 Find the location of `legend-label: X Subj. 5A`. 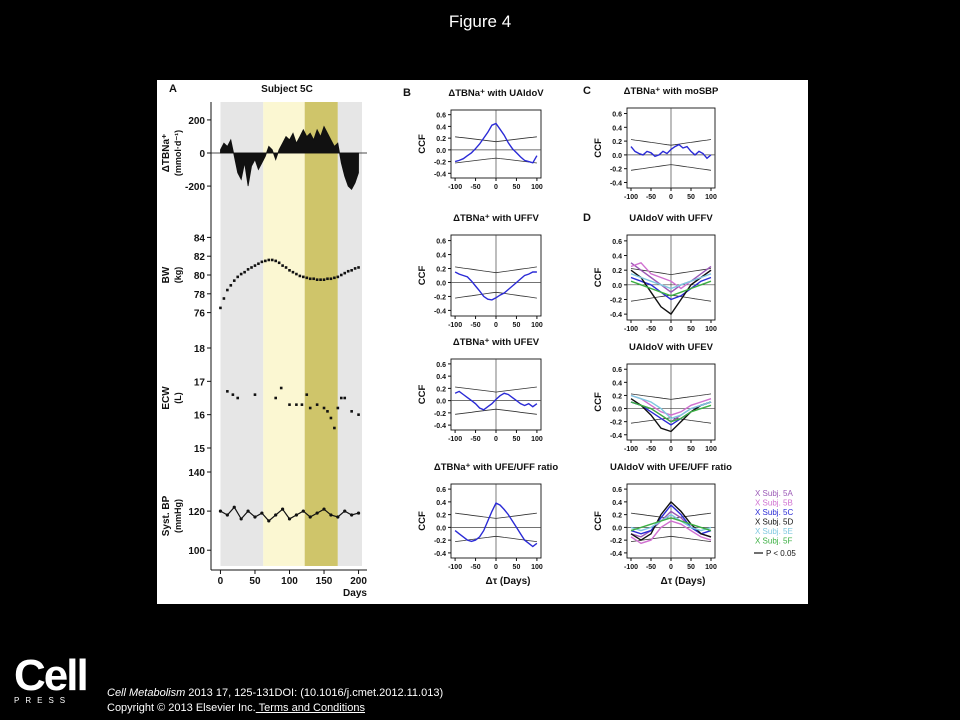

legend-label: X Subj. 5A is located at coordinates (774, 493).